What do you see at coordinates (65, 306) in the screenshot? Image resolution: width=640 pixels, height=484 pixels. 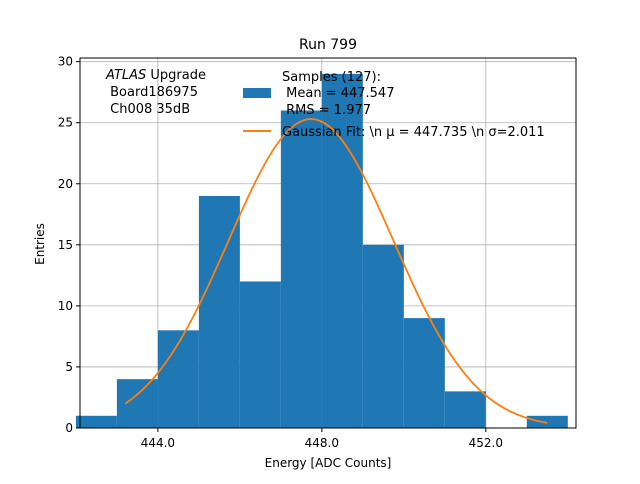 I see `y-tick-label: 10` at bounding box center [65, 306].